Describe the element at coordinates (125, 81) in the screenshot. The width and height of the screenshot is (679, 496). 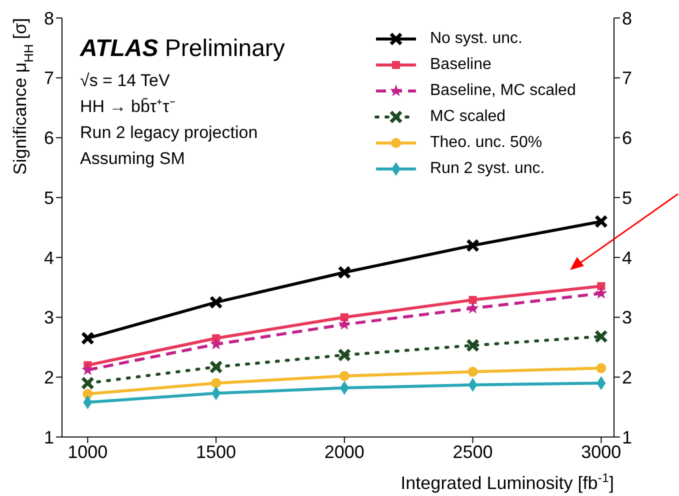
I see `annotation: √s = 14 TeV` at that location.